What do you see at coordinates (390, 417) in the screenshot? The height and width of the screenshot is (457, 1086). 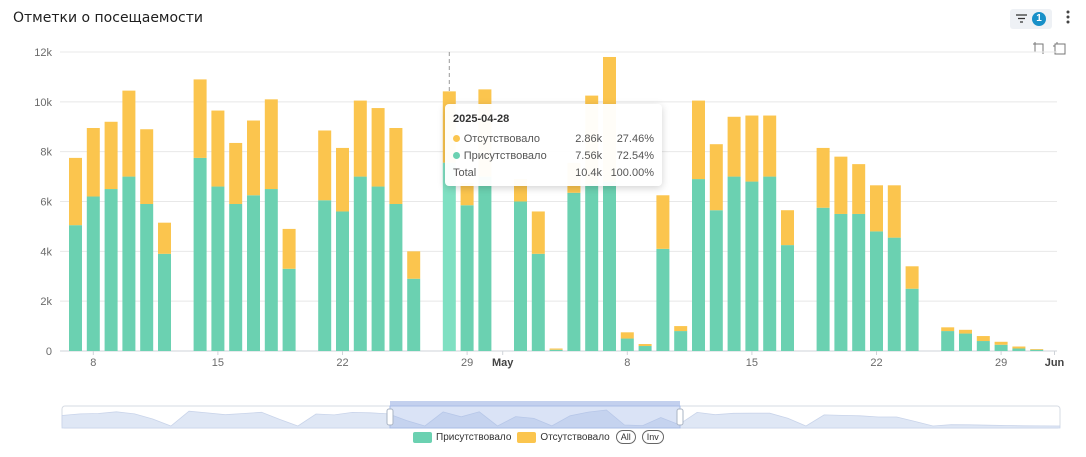 I see `zoom-handle-left` at bounding box center [390, 417].